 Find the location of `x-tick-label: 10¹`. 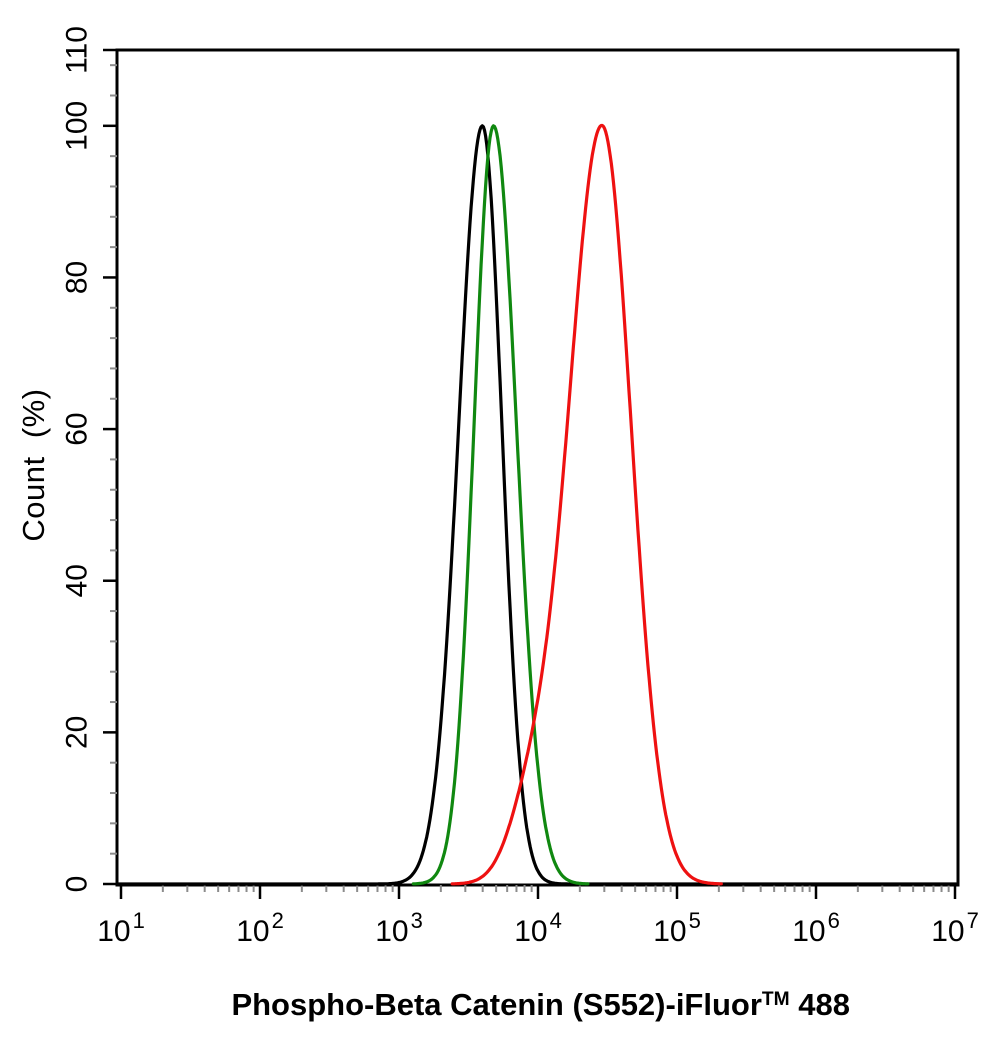

x-tick-label: 10¹ is located at coordinates (121, 928).